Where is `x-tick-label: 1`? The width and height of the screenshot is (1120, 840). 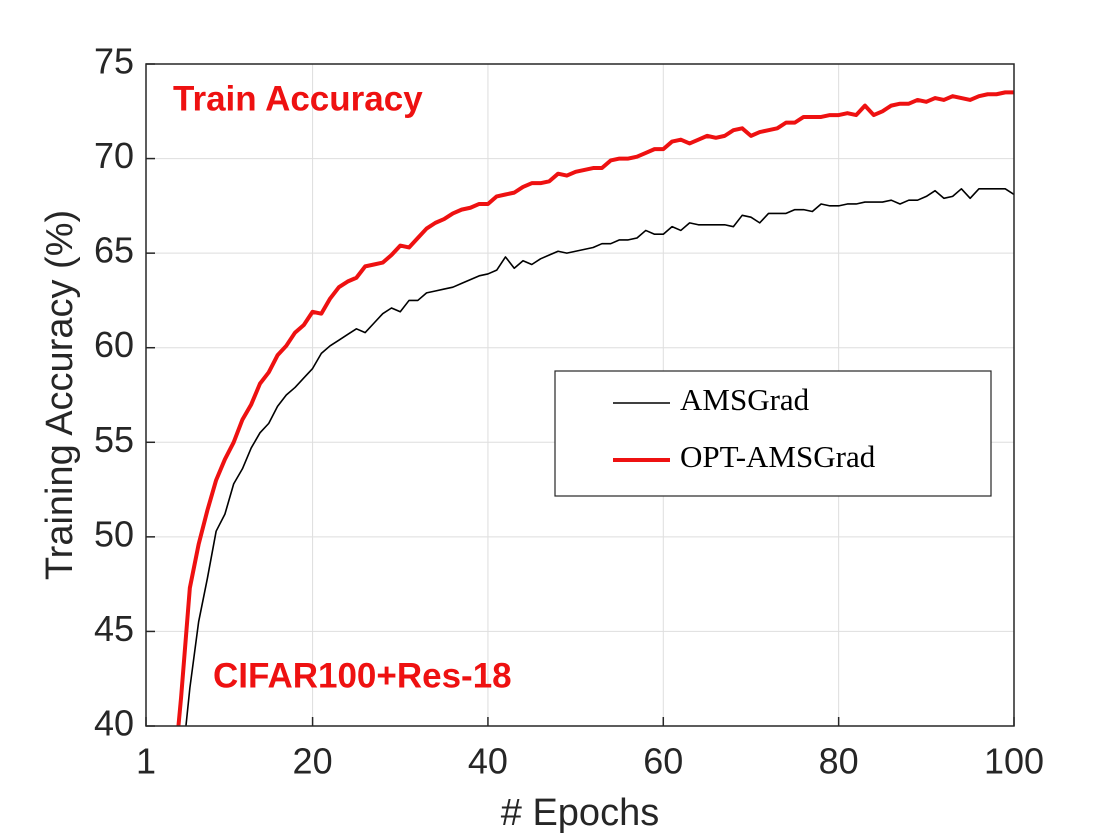 x-tick-label: 1 is located at coordinates (146, 761).